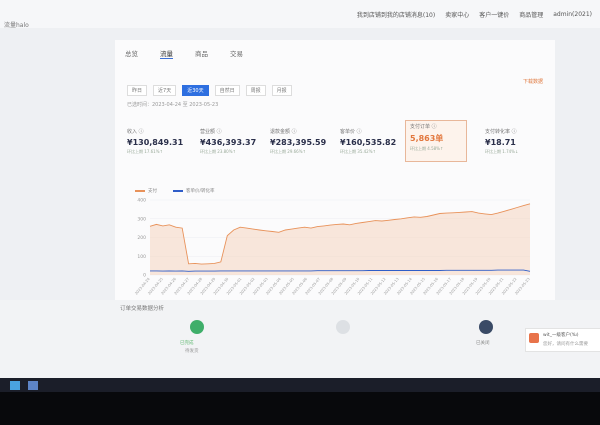 Image resolution: width=600 pixels, height=425 pixels. Describe the element at coordinates (33, 385) in the screenshot. I see `explorer-icon` at that location.